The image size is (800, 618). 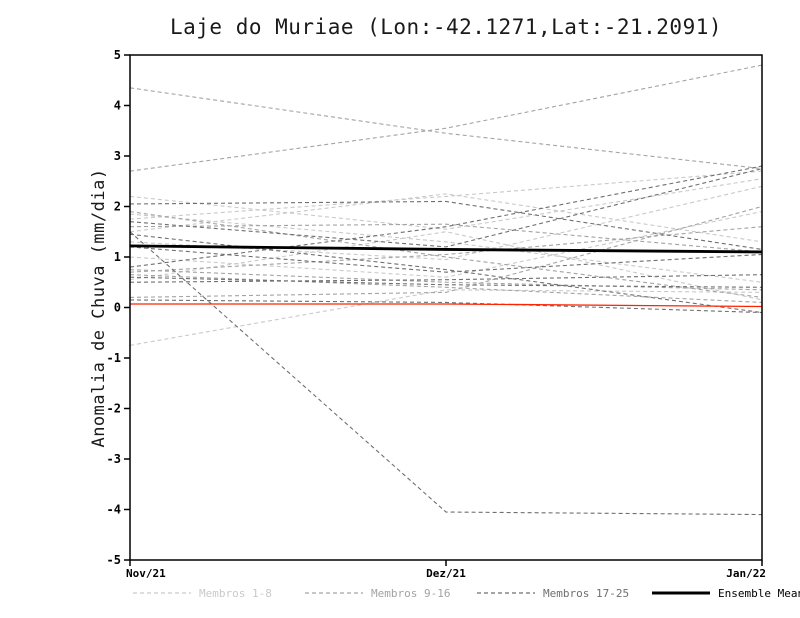 I want to click on x-tick-label: Nov/21, so click(x=146, y=573).